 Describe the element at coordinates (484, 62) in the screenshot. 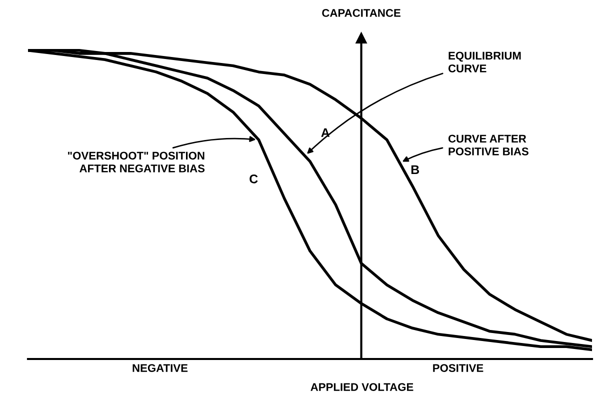

I see `annotation: EQUILIBRIUM CURVE` at that location.